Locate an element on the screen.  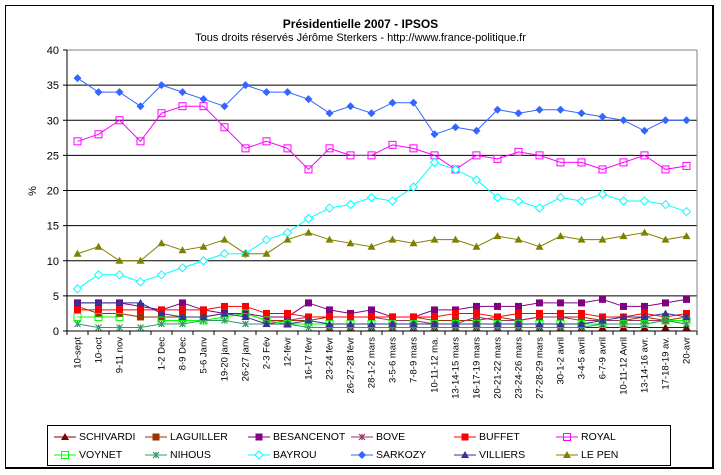
x-tick-label: 30-1-2 avril is located at coordinates (561, 361).